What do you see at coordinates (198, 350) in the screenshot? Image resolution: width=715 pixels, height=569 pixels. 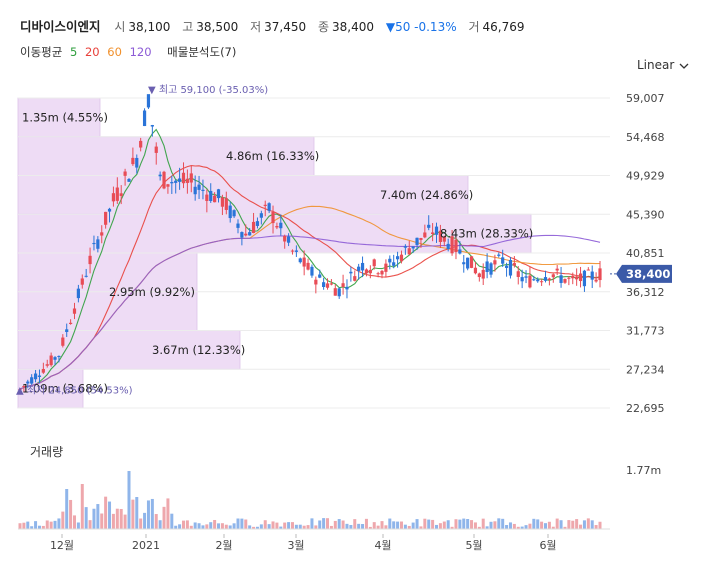 I see `volume-profile-label: 3.67m (12.33%)` at bounding box center [198, 350].